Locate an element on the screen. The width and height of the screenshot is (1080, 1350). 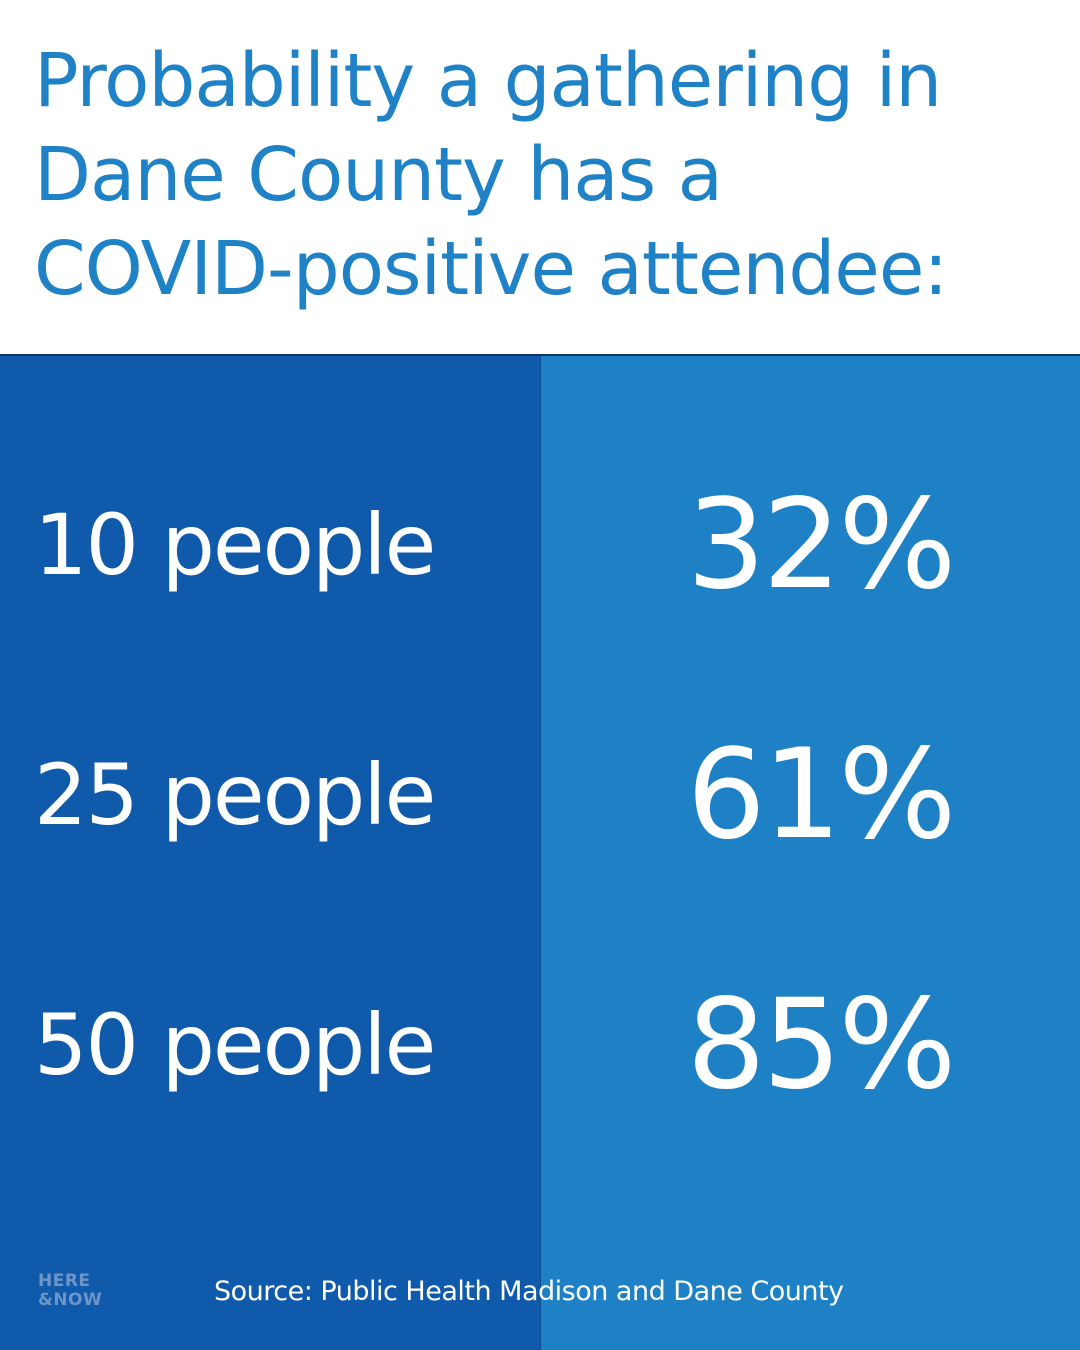
panel-divider is located at coordinates (540, 852).